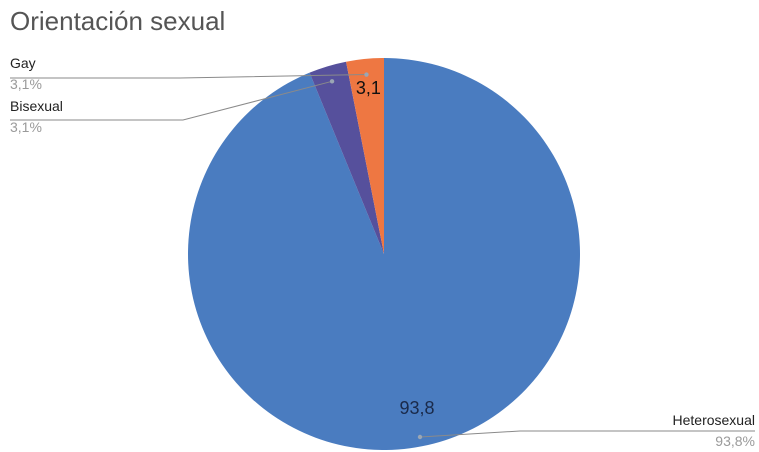 The width and height of the screenshot is (759, 452). I want to click on data-label-gay: 3,1, so click(368, 88).